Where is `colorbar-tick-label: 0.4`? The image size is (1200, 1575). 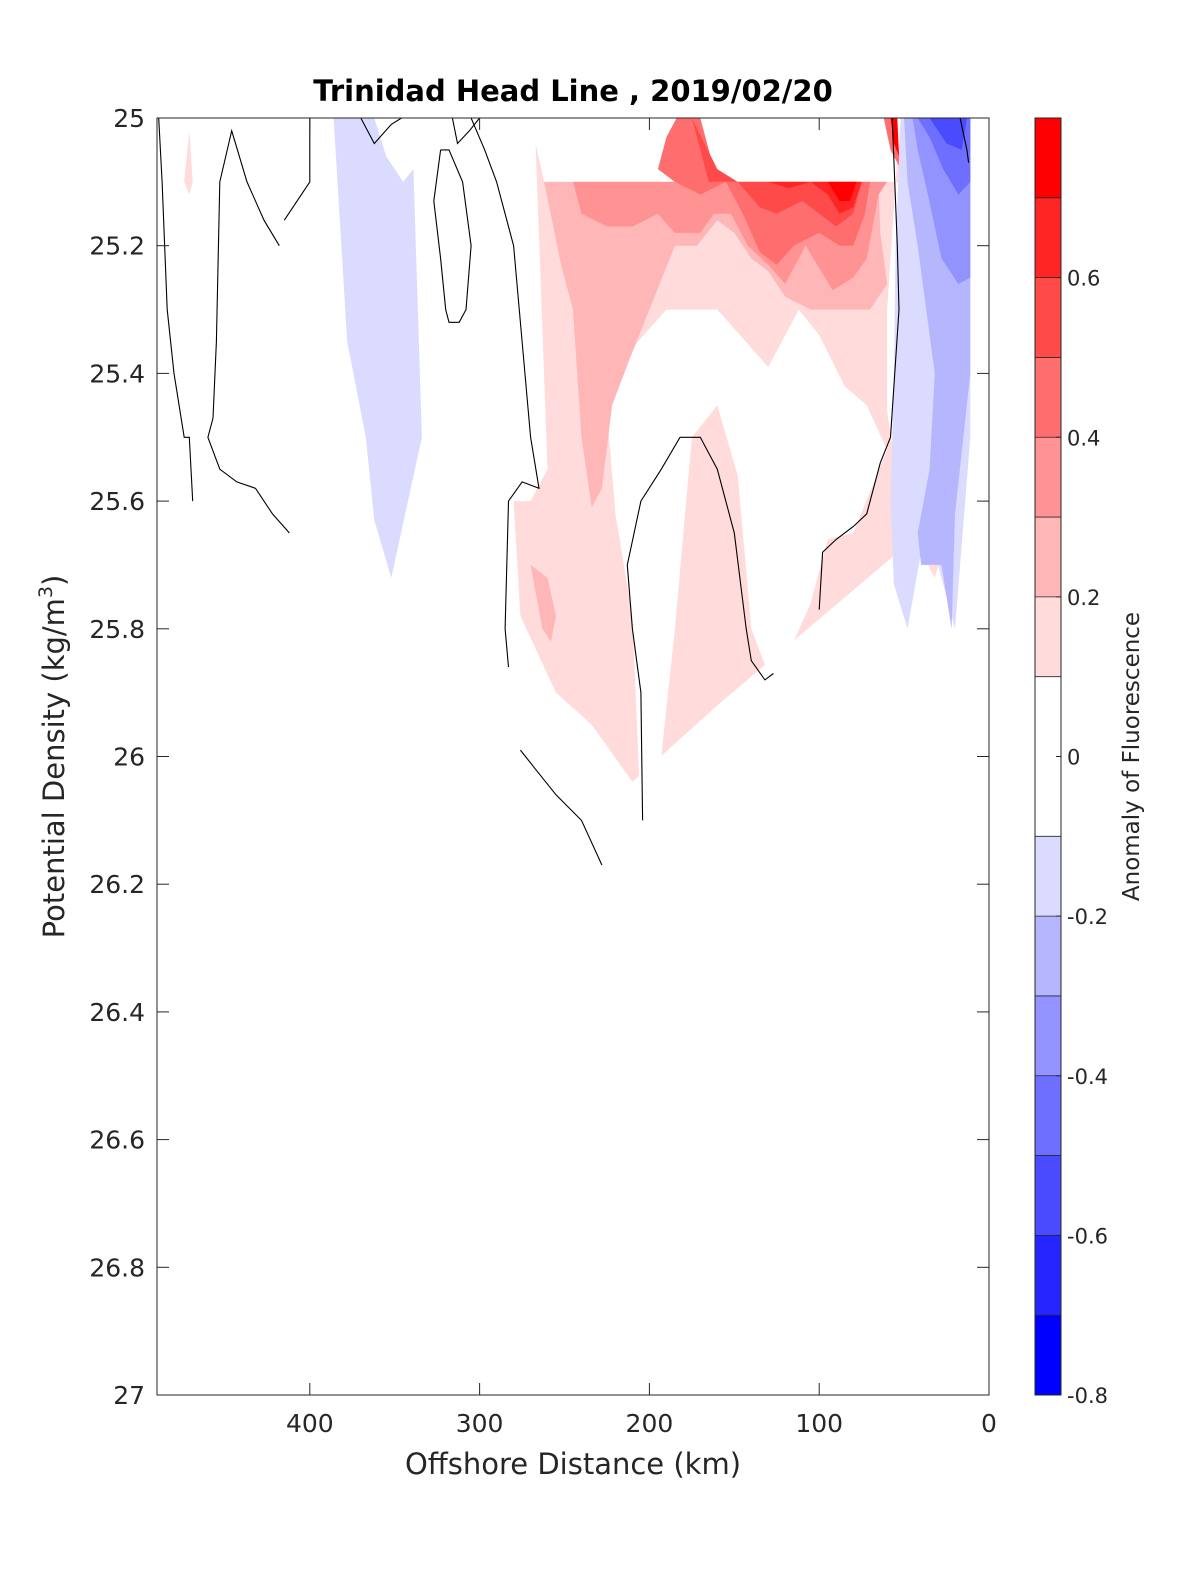
colorbar-tick-label: 0.4 is located at coordinates (1083, 438).